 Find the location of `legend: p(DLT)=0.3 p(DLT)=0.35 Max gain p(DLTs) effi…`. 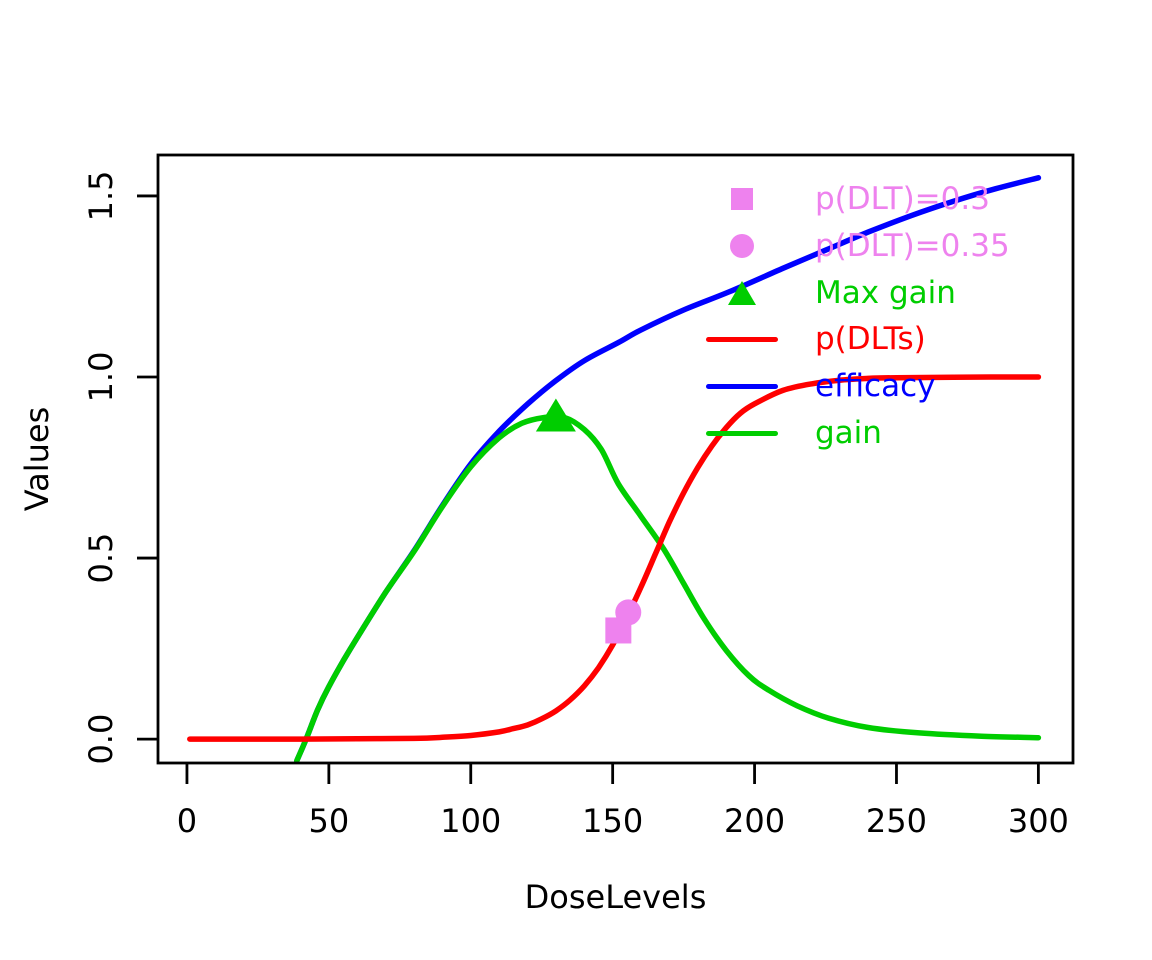

legend: p(DLT)=0.3 p(DLT)=0.35 Max gain p(DLTs) effi… is located at coordinates (850, 316).